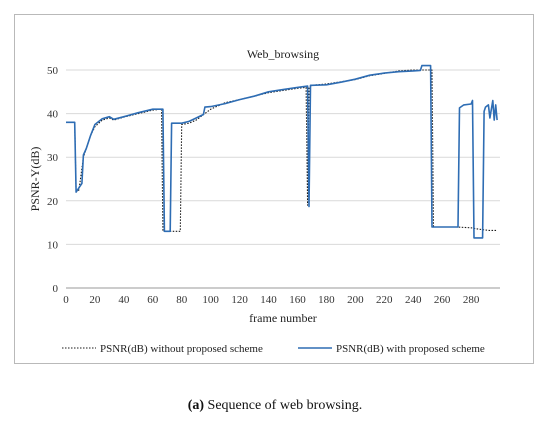 The width and height of the screenshot is (550, 430). I want to click on x-axis-label: frame number, so click(283, 318).